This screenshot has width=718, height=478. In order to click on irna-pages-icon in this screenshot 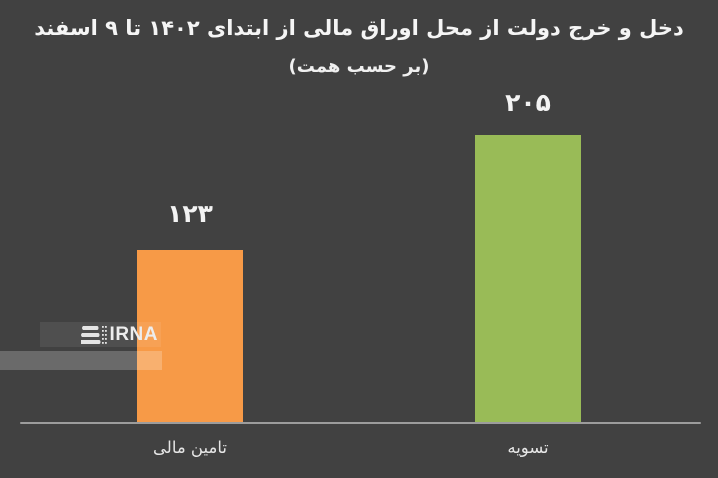, I will do `click(93, 334)`.